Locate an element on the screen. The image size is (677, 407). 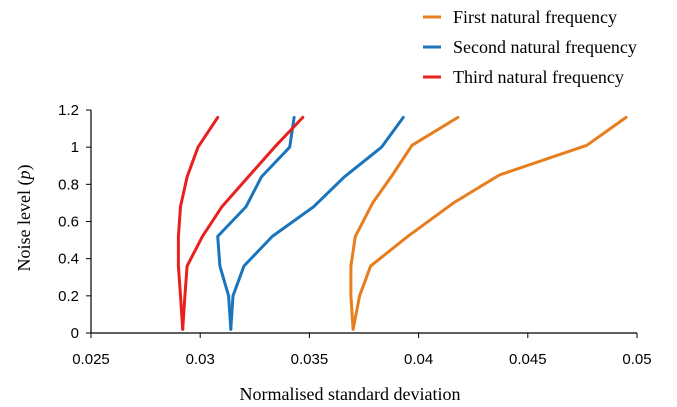
legend-label: First natural frequency is located at coordinates (535, 17).